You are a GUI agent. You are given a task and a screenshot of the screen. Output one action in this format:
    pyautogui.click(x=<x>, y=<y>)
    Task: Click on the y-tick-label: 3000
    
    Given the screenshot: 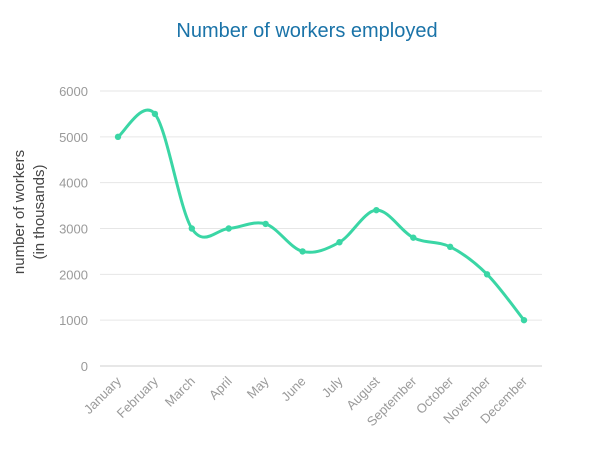 What is the action you would take?
    pyautogui.click(x=73, y=229)
    